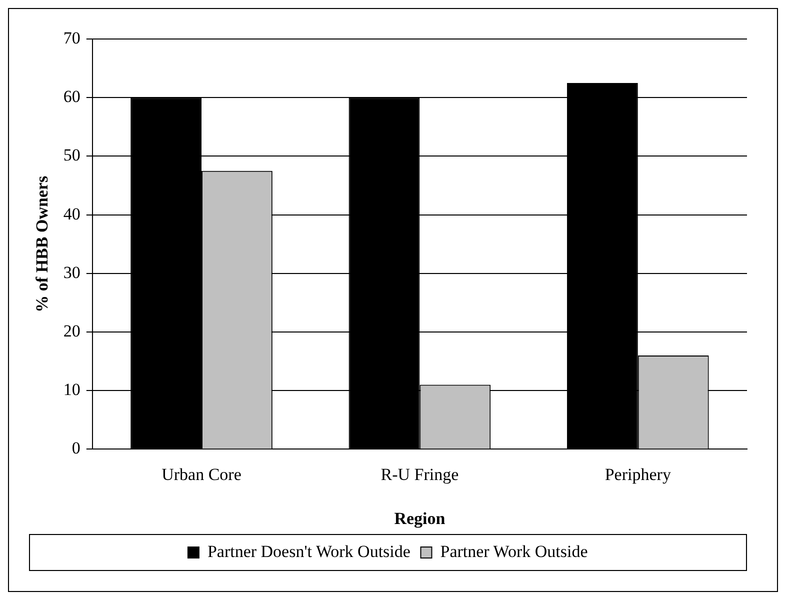  I want to click on y-axis-title: % of HBB Owners, so click(42, 243).